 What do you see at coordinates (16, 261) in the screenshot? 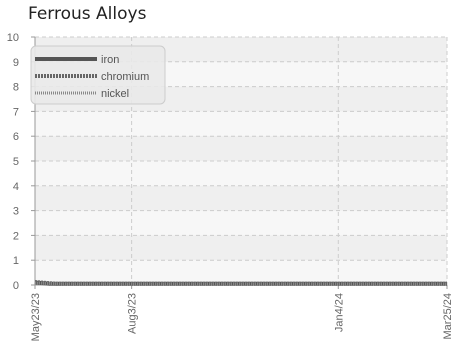
I see `y-tick-label: 1` at bounding box center [16, 261].